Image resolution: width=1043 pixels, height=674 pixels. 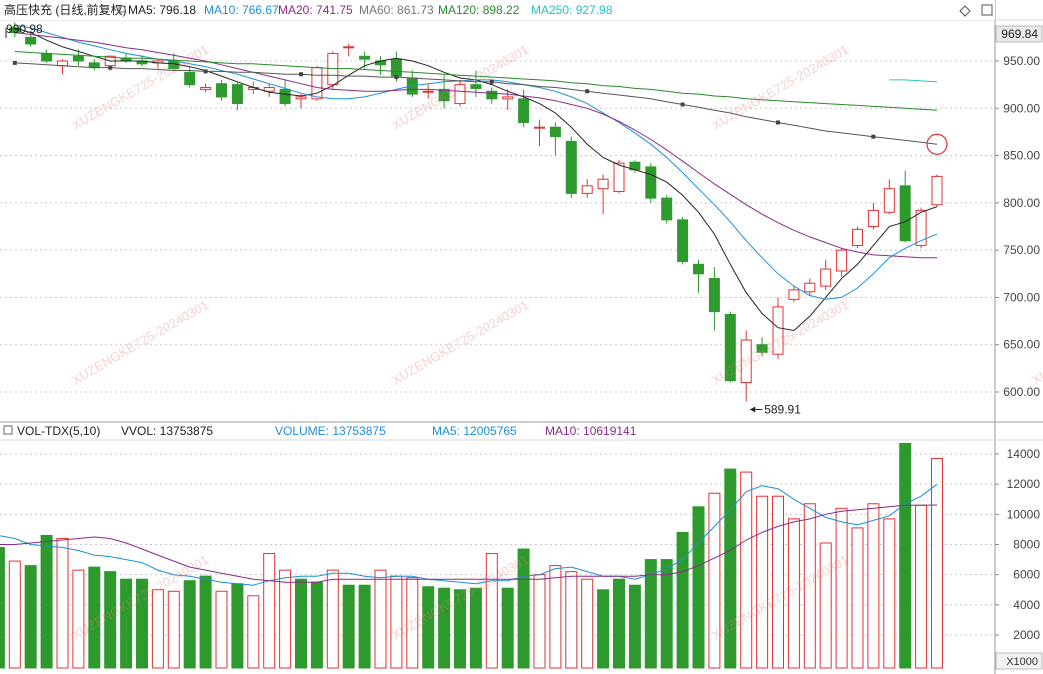 I want to click on ma-line-ma250, so click(x=913, y=81).